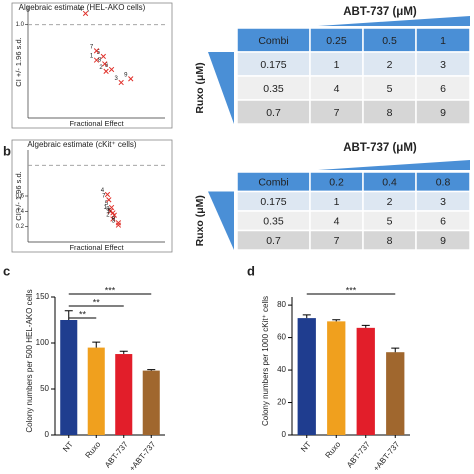  I want to click on x-tick-label: ABT-737, so click(358, 454).